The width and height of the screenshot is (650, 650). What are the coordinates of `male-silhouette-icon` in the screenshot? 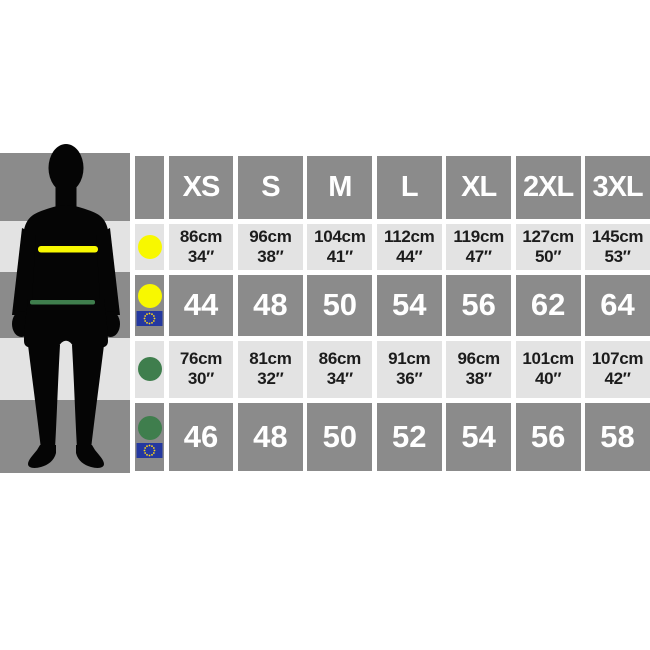 It's located at (66, 306).